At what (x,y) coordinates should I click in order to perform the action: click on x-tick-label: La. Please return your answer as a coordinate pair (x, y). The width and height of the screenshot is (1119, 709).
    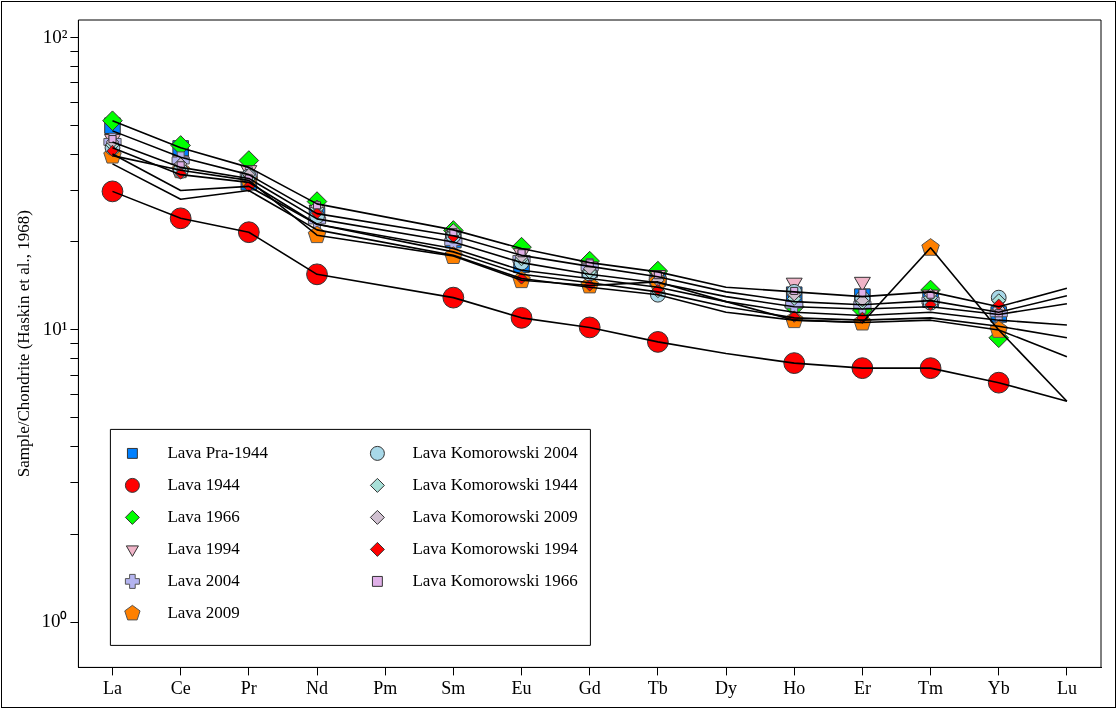
    Looking at the image, I should click on (112, 687).